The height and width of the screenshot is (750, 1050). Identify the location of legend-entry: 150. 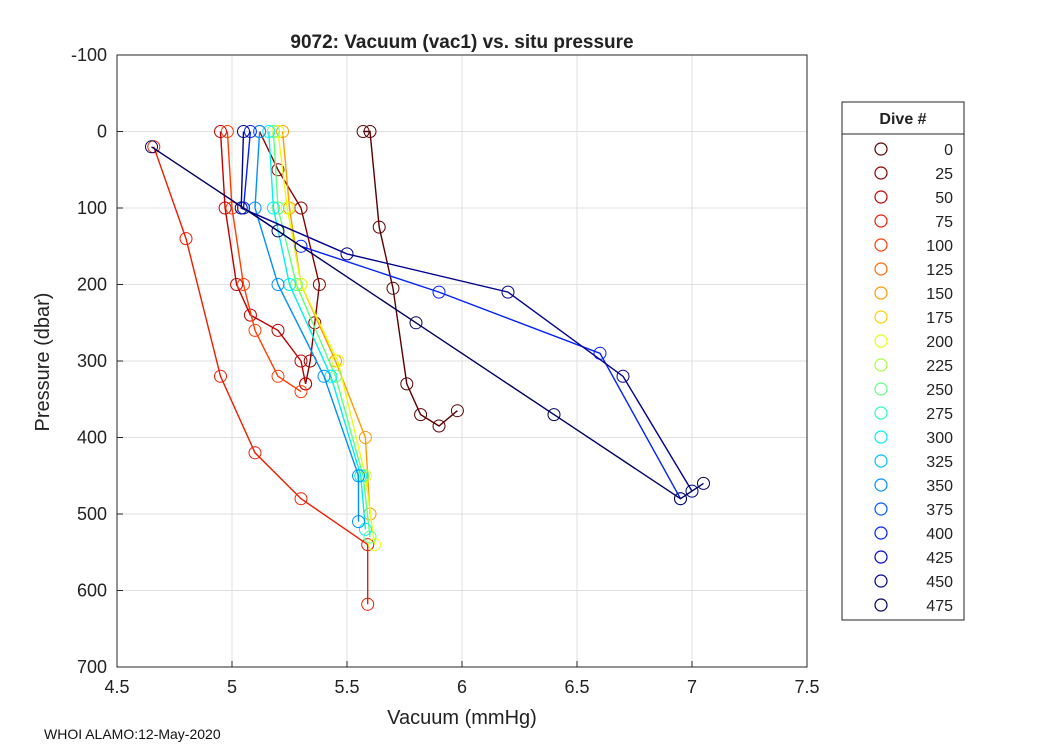
(913, 294).